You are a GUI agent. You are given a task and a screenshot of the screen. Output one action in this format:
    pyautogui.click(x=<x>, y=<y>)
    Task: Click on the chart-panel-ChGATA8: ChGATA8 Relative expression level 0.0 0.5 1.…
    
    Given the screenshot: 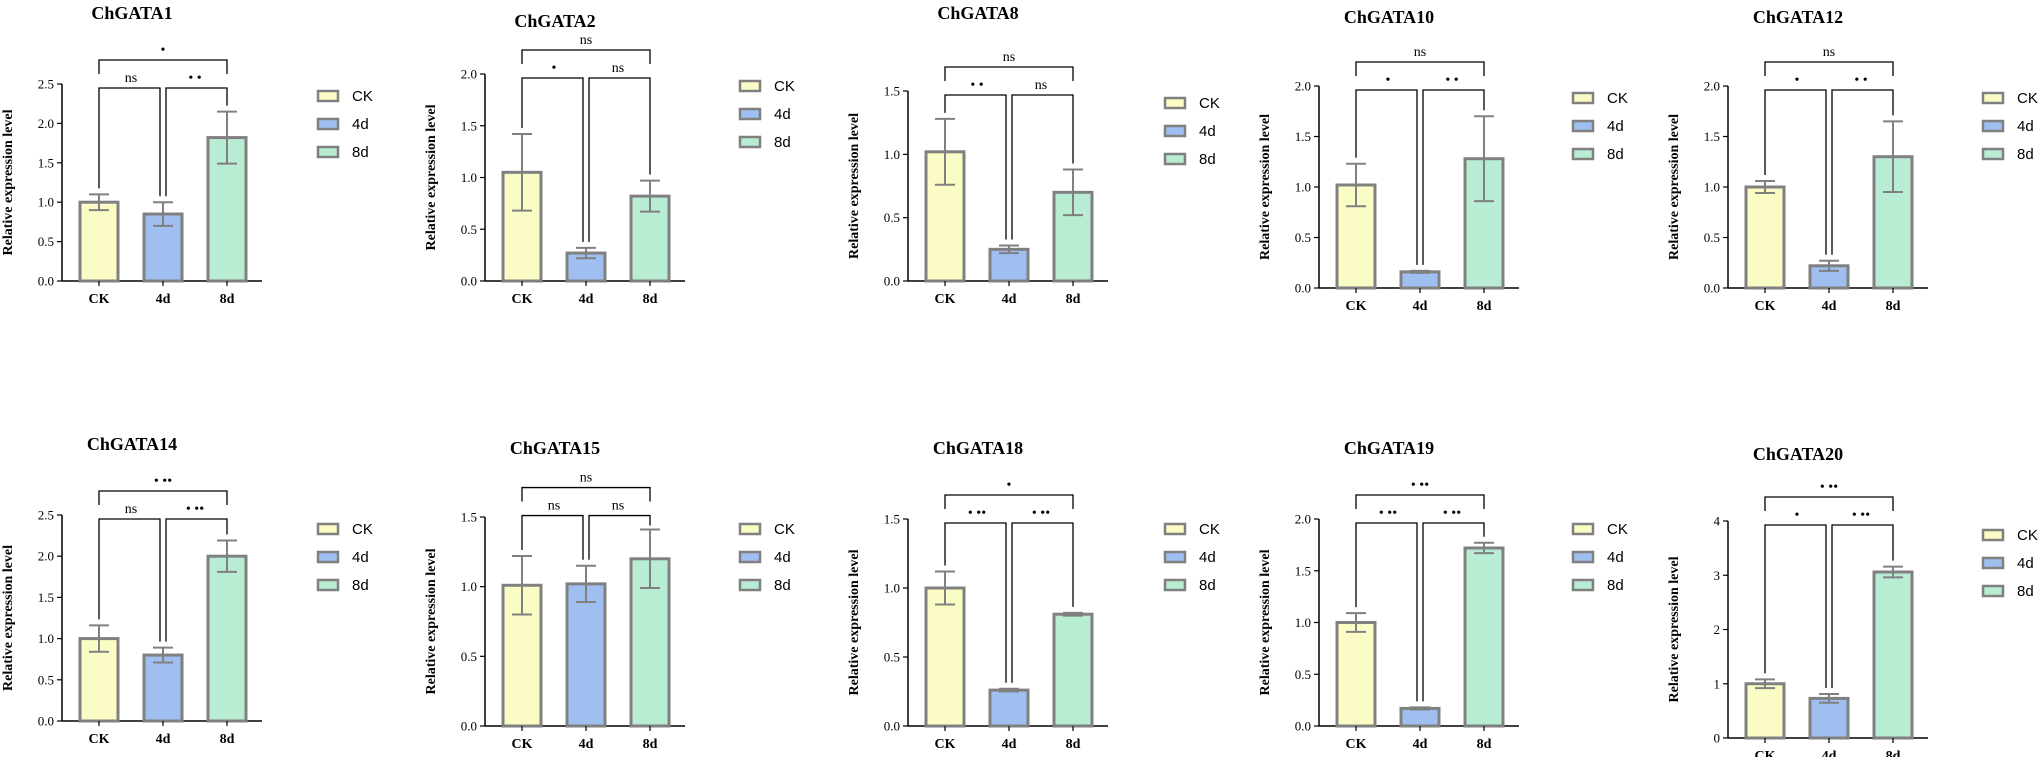 What is the action you would take?
    pyautogui.click(x=1033, y=155)
    